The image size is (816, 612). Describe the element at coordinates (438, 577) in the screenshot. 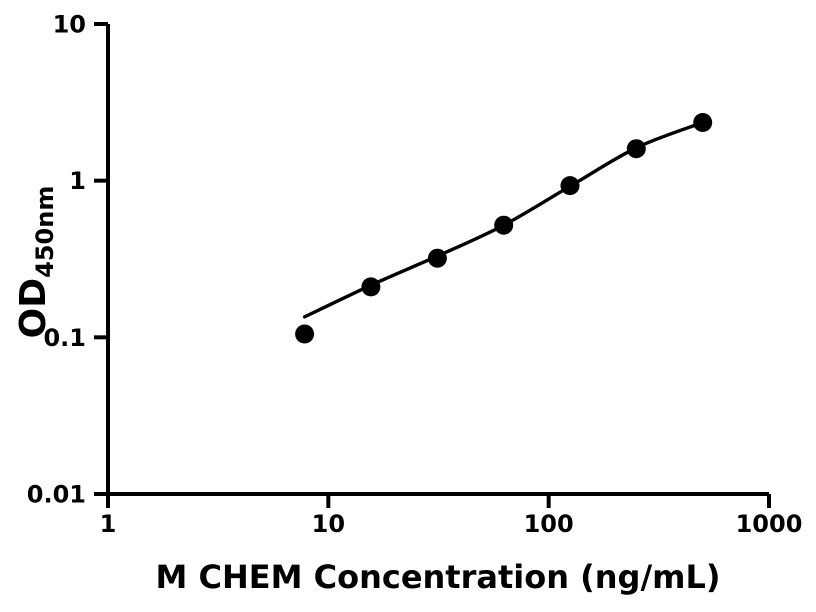

I see `x-axis-title: M CHEM Concentration (ng/mL)` at that location.